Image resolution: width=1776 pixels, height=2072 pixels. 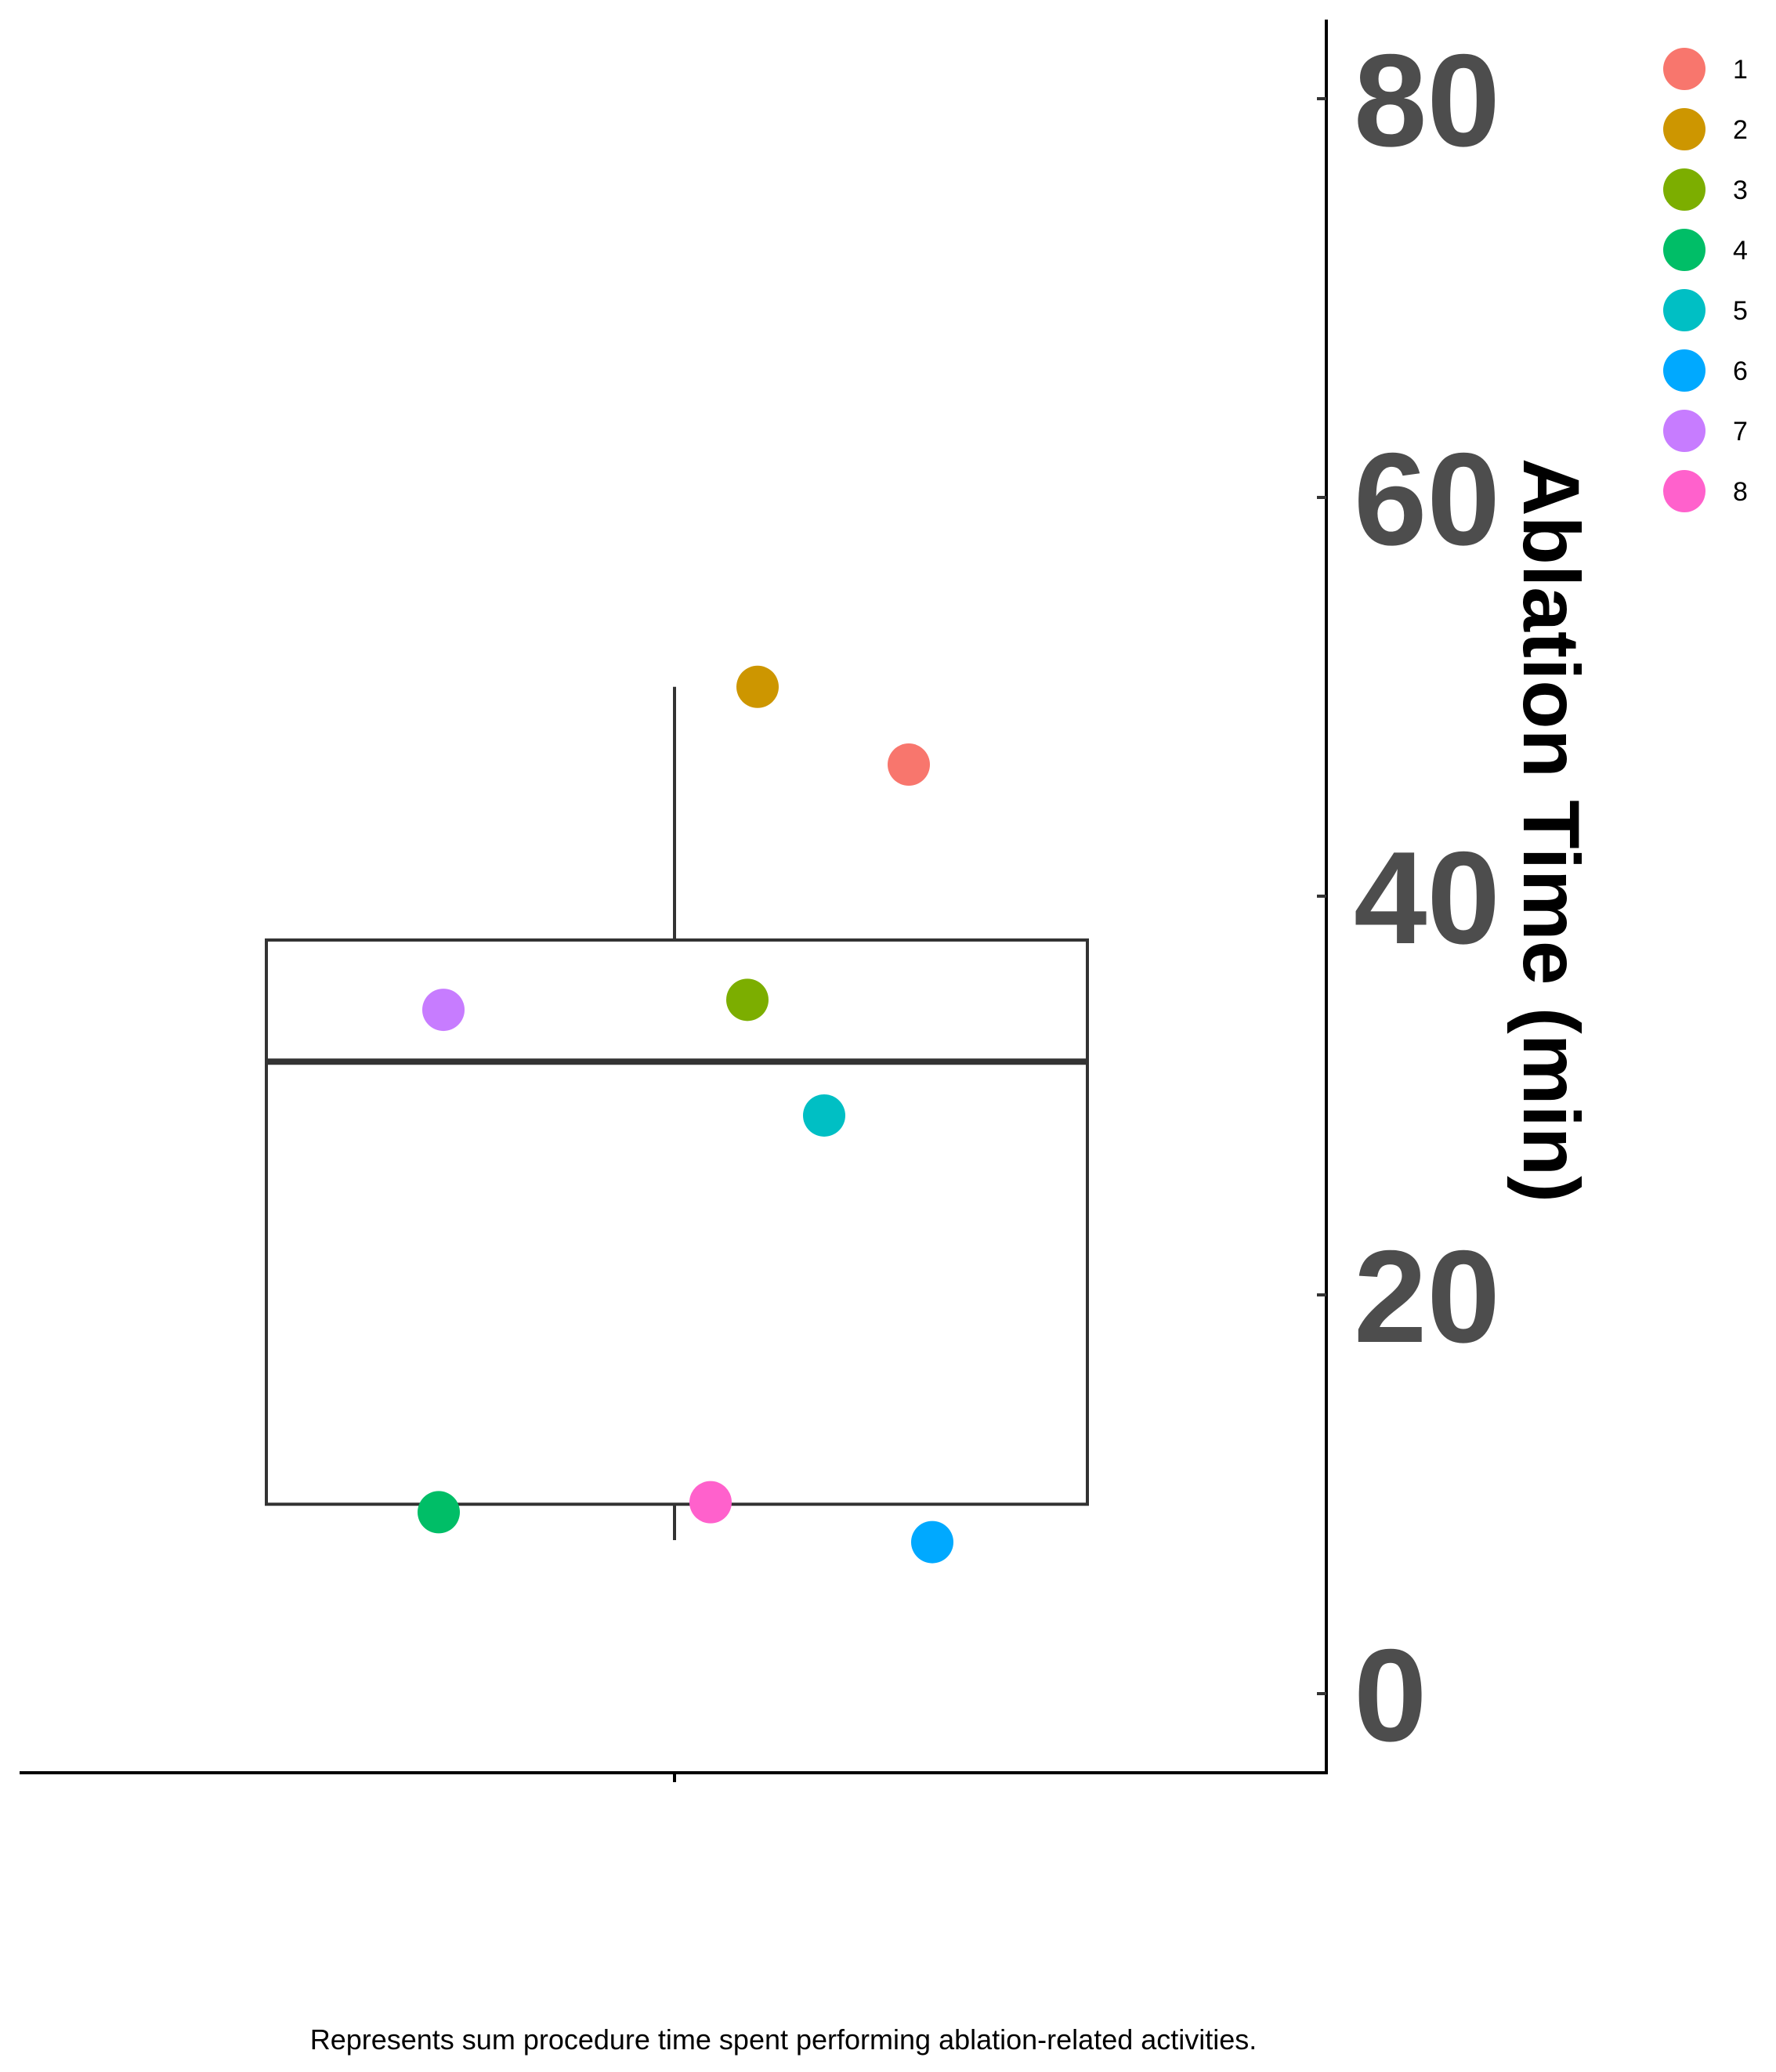 I want to click on y-ticks: 0 20 40 60 80, so click(x=1408, y=898).